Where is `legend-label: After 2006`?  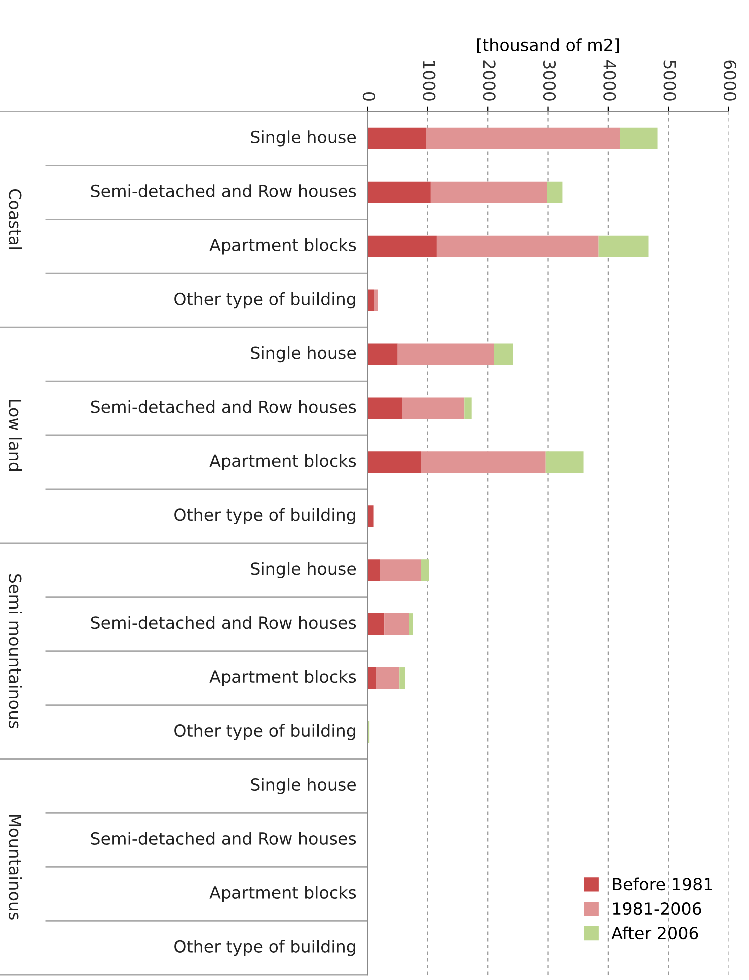 legend-label: After 2006 is located at coordinates (655, 933).